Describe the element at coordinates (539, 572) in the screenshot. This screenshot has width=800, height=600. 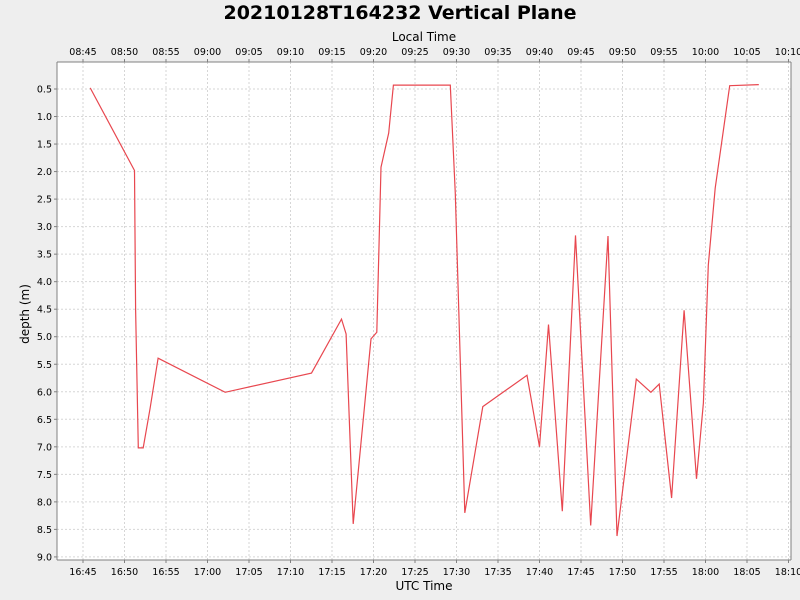
I see `x-tick-label: 17:40` at that location.